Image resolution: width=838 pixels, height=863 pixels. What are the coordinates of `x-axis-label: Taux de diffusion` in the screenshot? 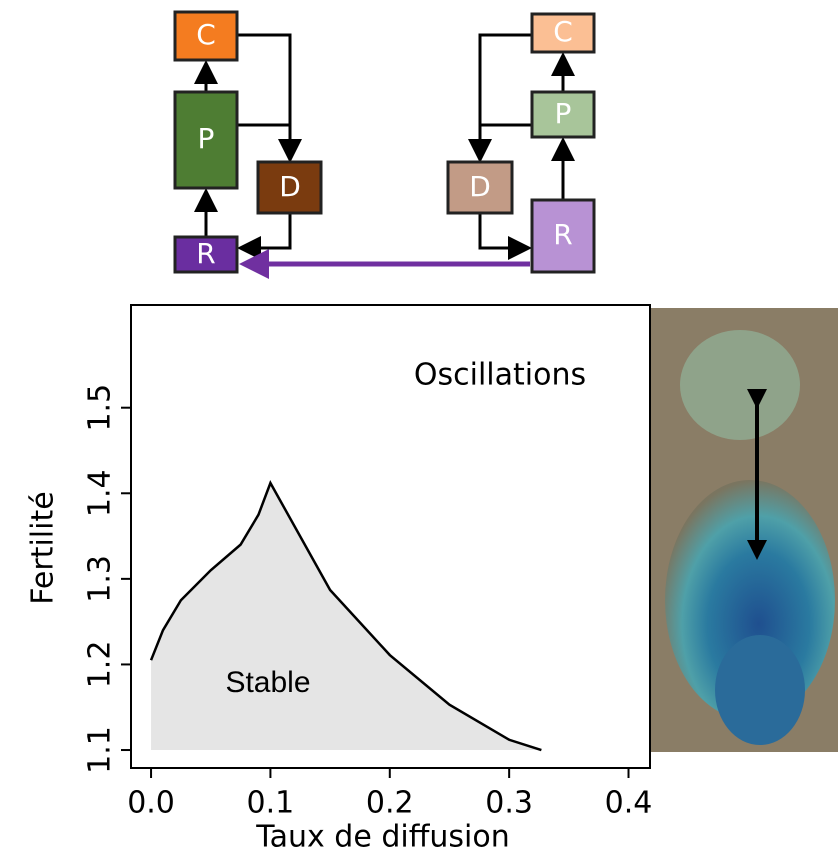 It's located at (382, 837).